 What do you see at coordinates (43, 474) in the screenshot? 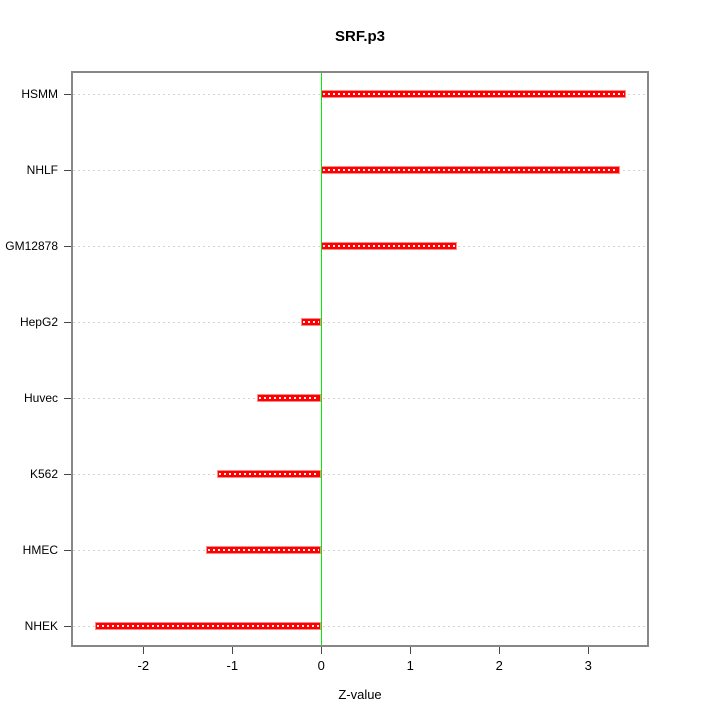
I see `y-axis-category-label: K562` at bounding box center [43, 474].